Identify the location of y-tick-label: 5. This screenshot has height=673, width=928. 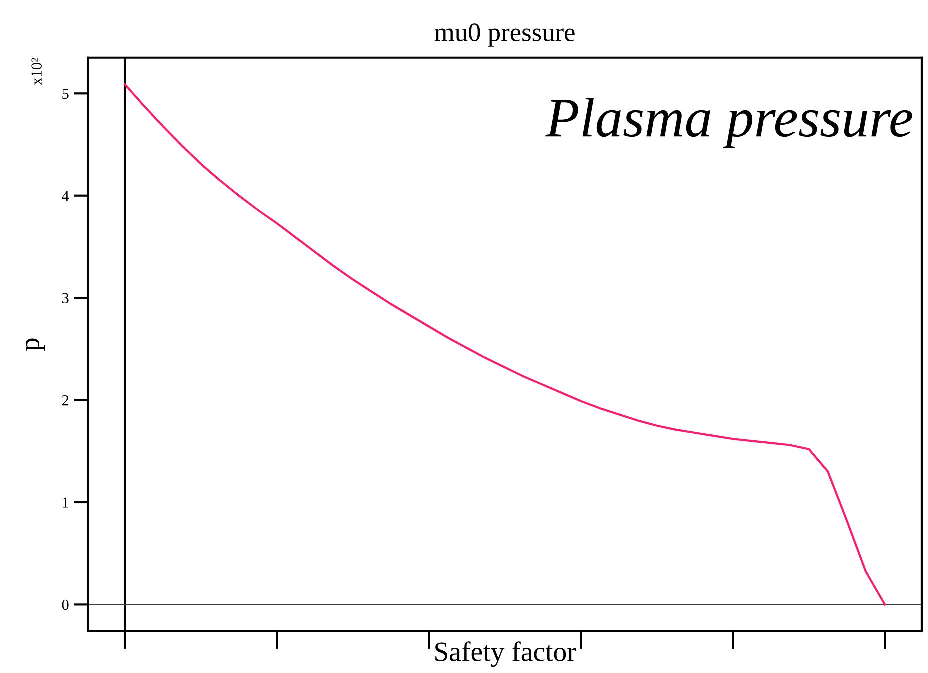
(65, 94).